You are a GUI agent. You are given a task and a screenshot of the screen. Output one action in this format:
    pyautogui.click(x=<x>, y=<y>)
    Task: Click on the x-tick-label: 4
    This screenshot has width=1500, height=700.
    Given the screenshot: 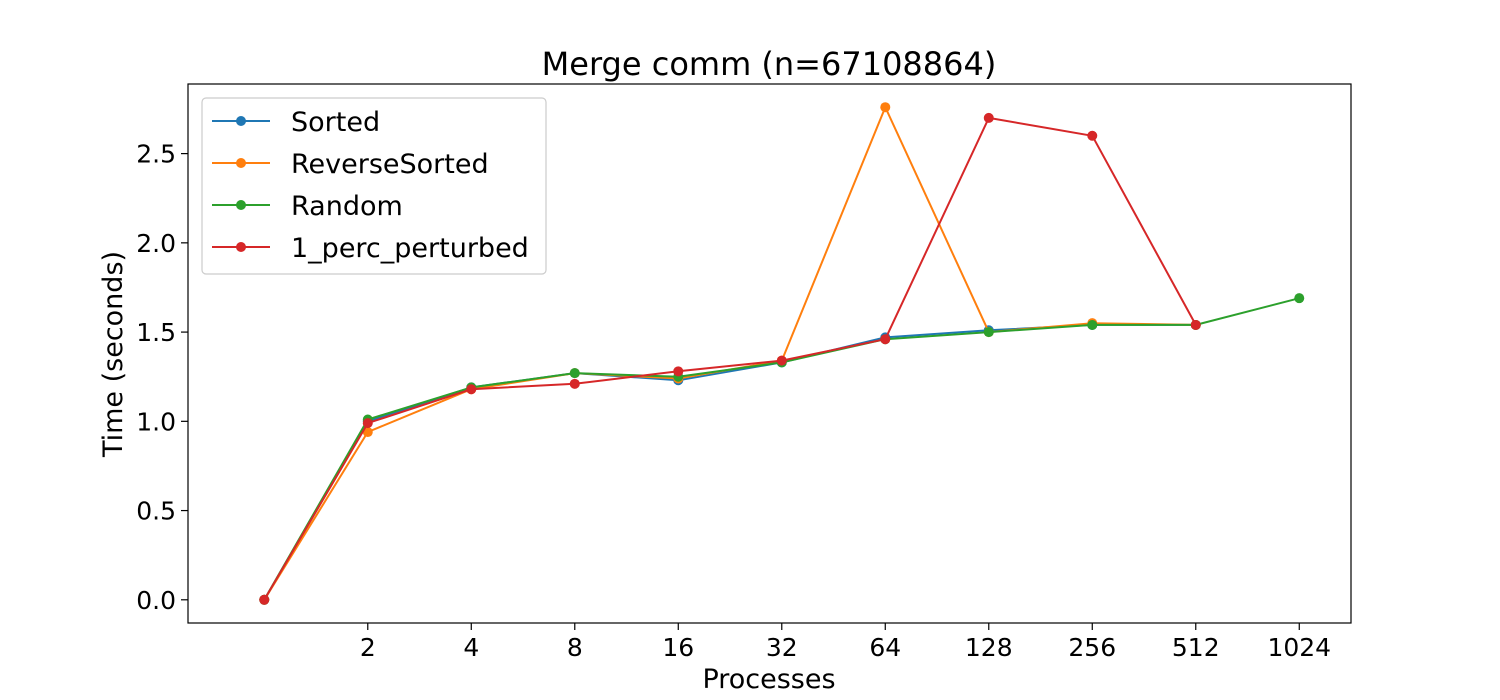 What is the action you would take?
    pyautogui.click(x=471, y=647)
    